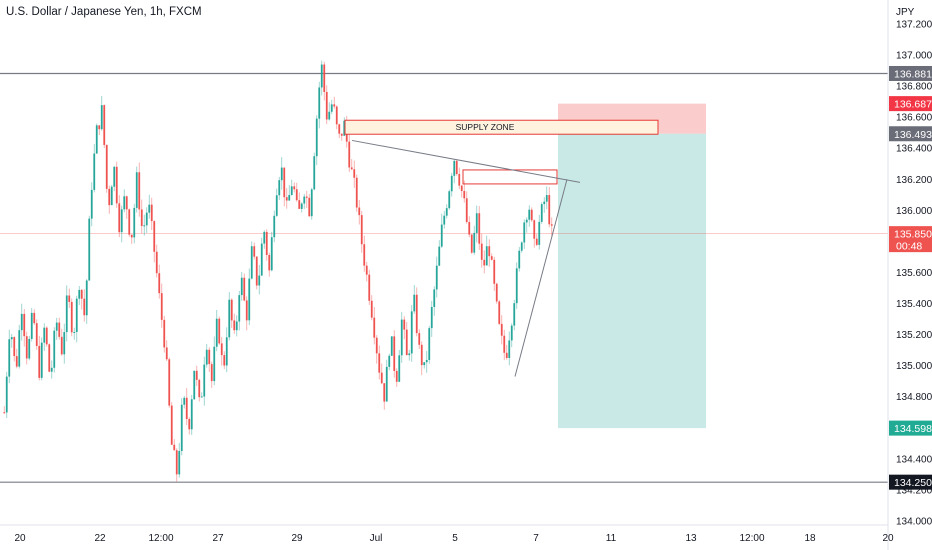 The image size is (932, 550). I want to click on time-tick-label: 22, so click(100, 538).